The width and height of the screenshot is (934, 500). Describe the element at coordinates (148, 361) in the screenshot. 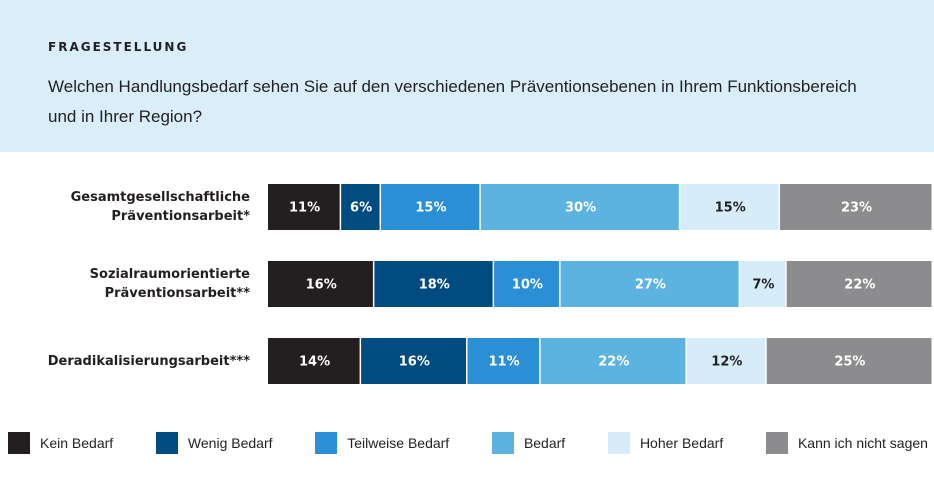

I see `category-label: Deradikalisierungsarbeit***` at that location.